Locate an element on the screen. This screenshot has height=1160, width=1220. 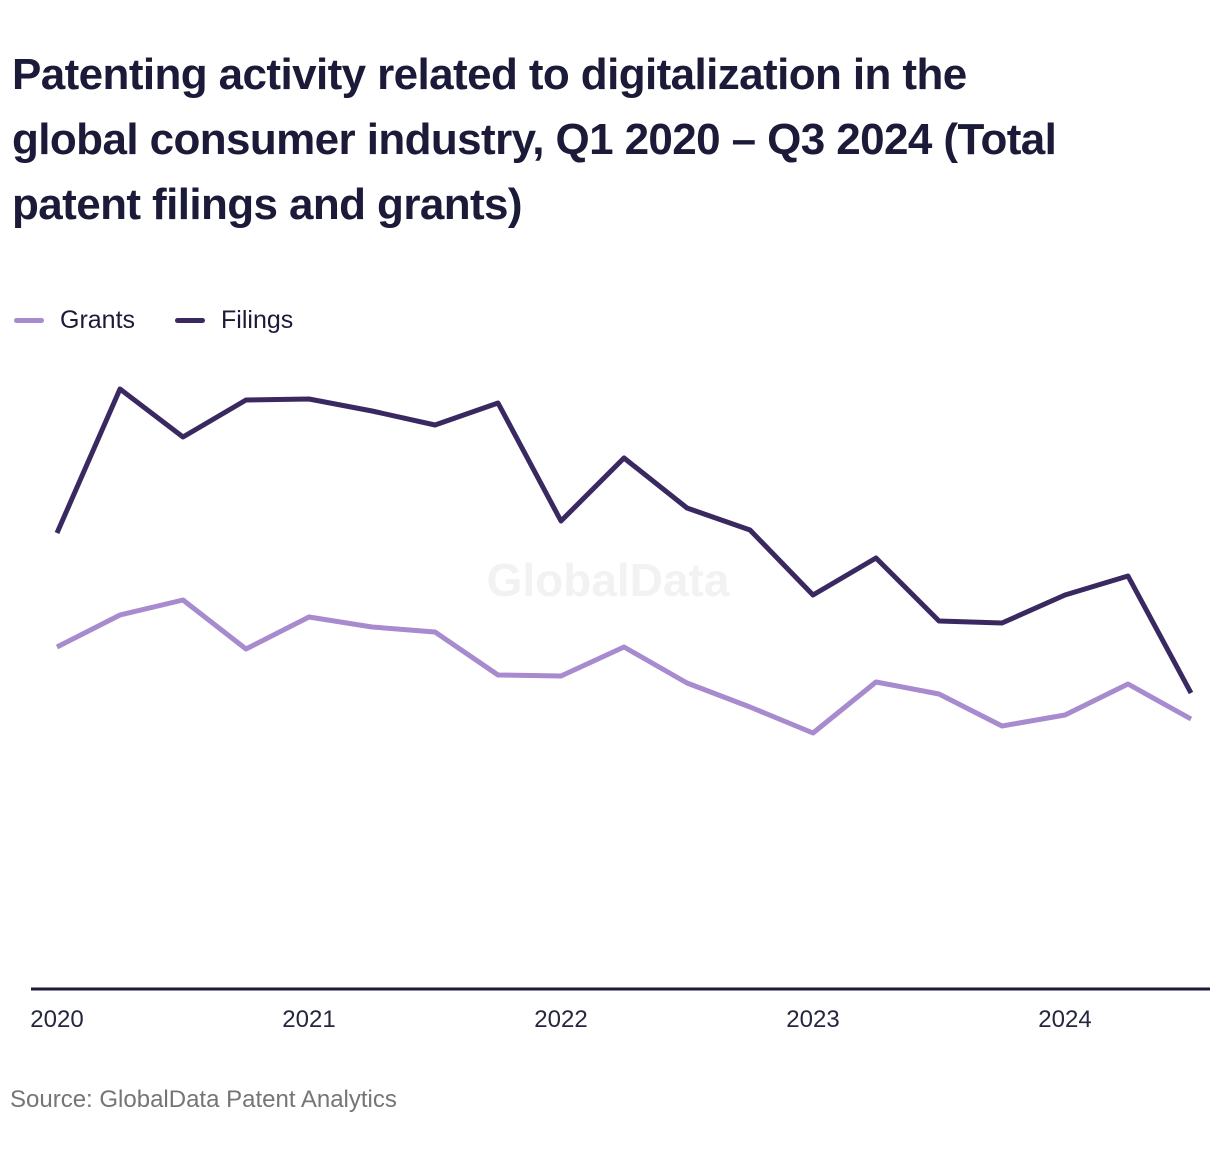
chart-title-line-3: patent filings and grants) is located at coordinates (267, 204).